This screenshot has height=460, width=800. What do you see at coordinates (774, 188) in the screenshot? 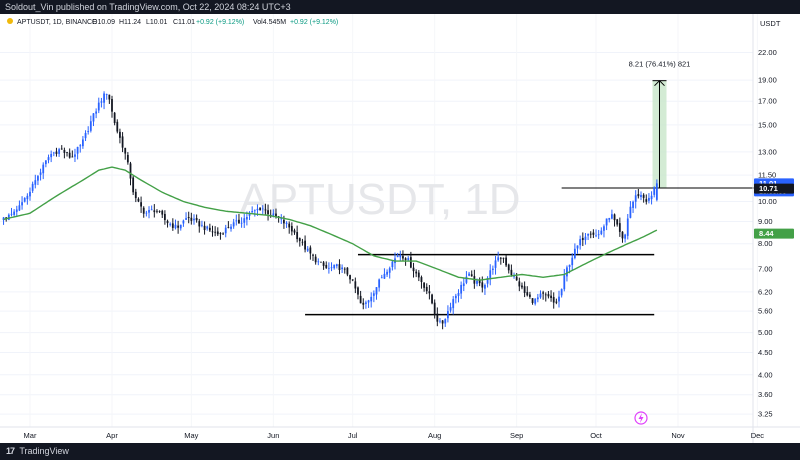
I see `level-price-tag-bg` at bounding box center [774, 188].